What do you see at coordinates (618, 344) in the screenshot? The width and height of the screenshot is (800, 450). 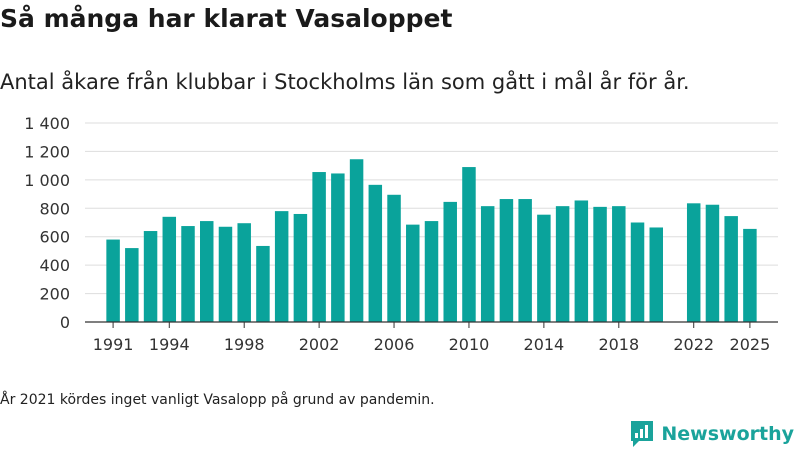 I see `x-tick-label: 2018` at bounding box center [618, 344].